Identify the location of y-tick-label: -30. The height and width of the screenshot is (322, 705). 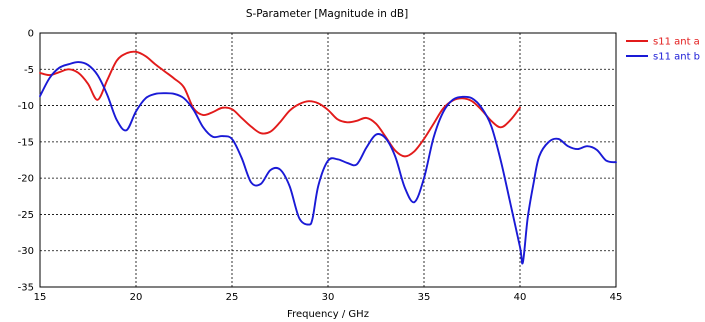
(26, 251).